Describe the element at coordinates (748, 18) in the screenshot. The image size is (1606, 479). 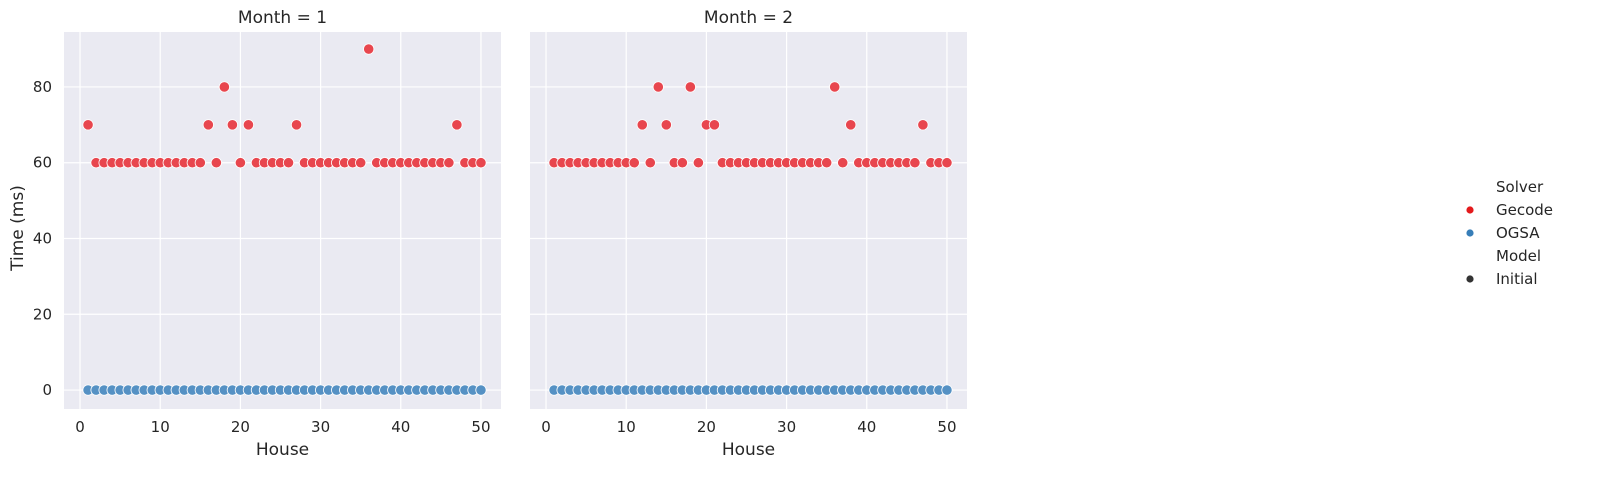
I see `panel-title: Month = 2` at that location.